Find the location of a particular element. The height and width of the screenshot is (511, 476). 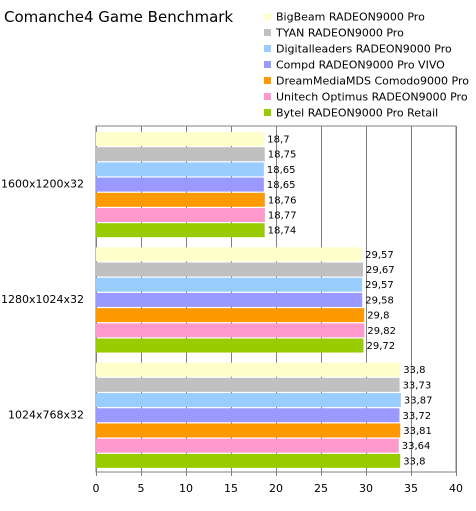

data-label: 18,74 is located at coordinates (282, 231).